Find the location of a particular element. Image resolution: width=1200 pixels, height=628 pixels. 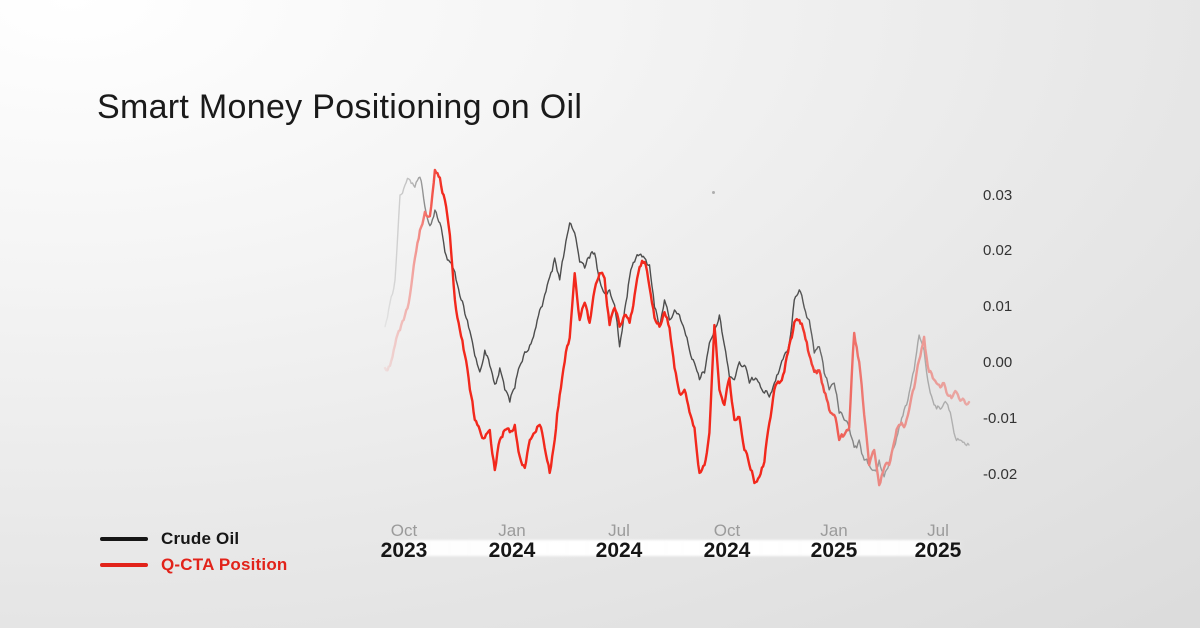

y-tick-label: 0.03 is located at coordinates (998, 195).